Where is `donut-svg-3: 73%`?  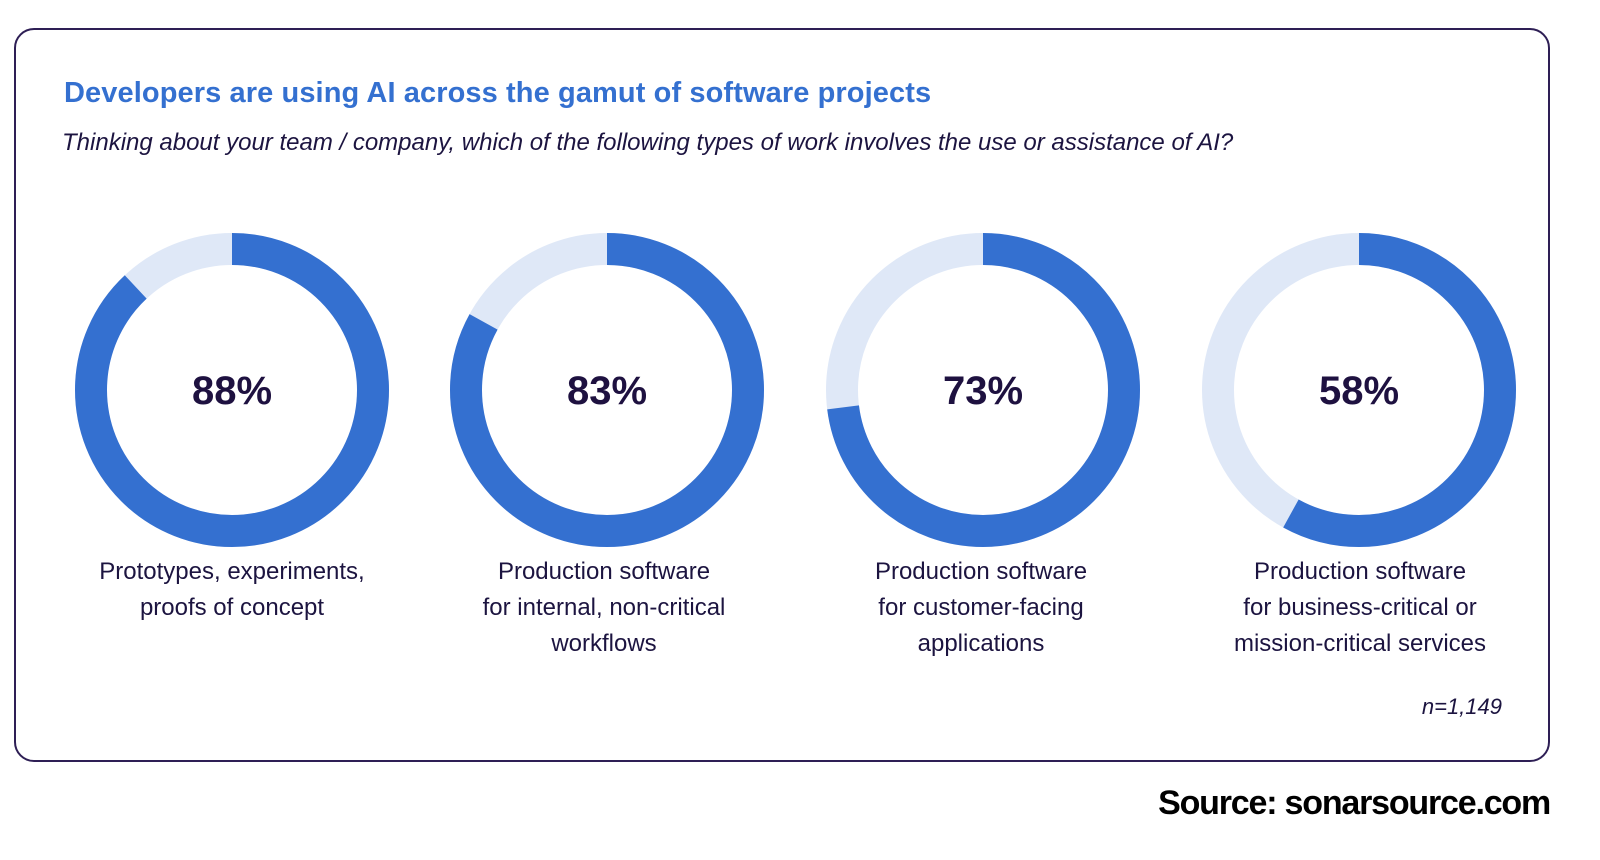 donut-svg-3: 73% is located at coordinates (983, 390).